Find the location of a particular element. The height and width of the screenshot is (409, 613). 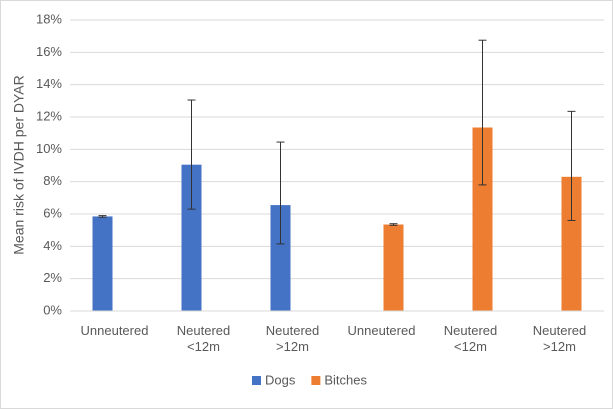

y-tick-label: 4% is located at coordinates (52, 245).